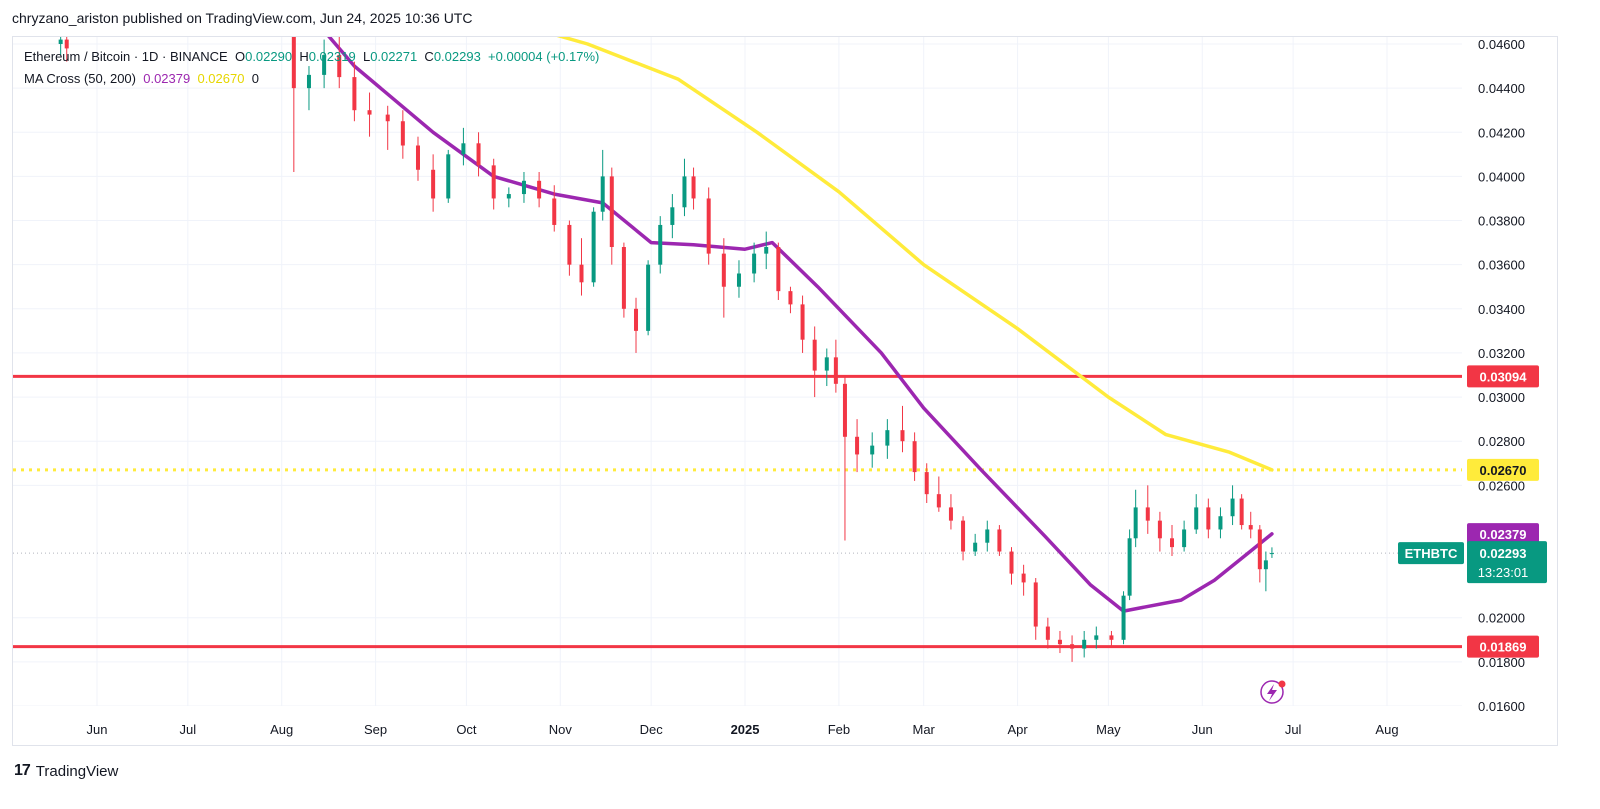 The height and width of the screenshot is (809, 1600). What do you see at coordinates (544, 56) in the screenshot?
I see `change-value: +0.00004 (+0.17%)` at bounding box center [544, 56].